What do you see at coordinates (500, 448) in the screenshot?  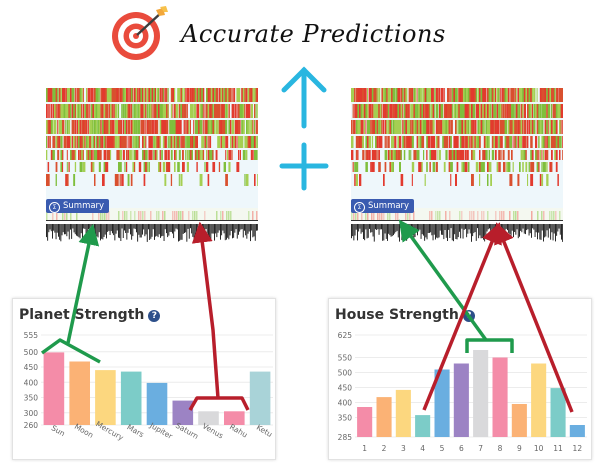 I see `x-tick-label: 8` at bounding box center [500, 448].